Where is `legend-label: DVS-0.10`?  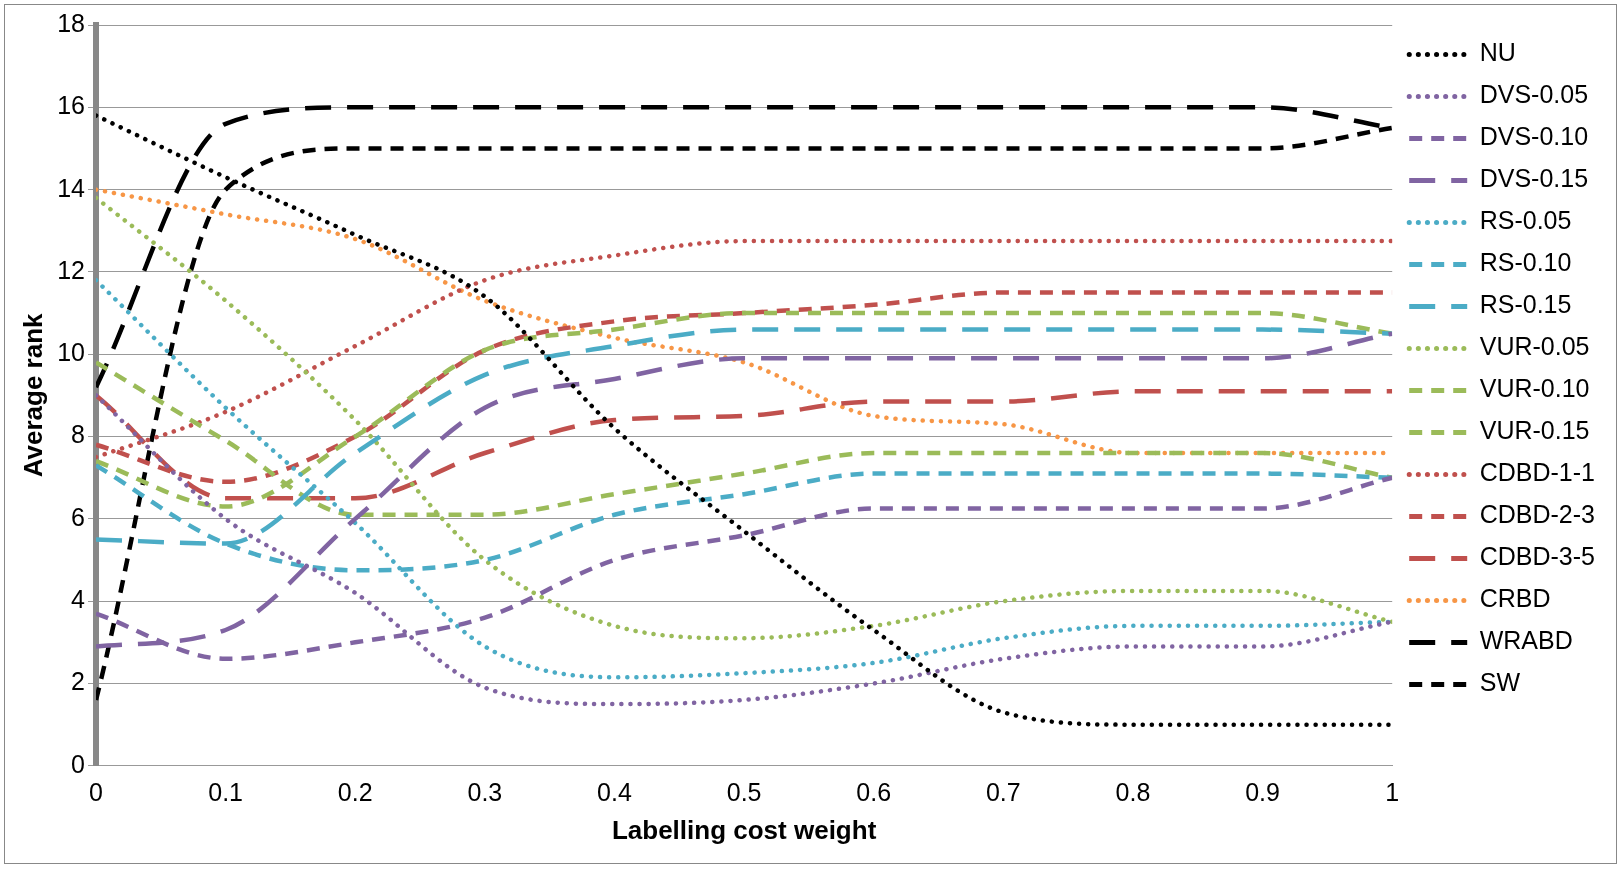
legend-label: DVS-0.10 is located at coordinates (1534, 136).